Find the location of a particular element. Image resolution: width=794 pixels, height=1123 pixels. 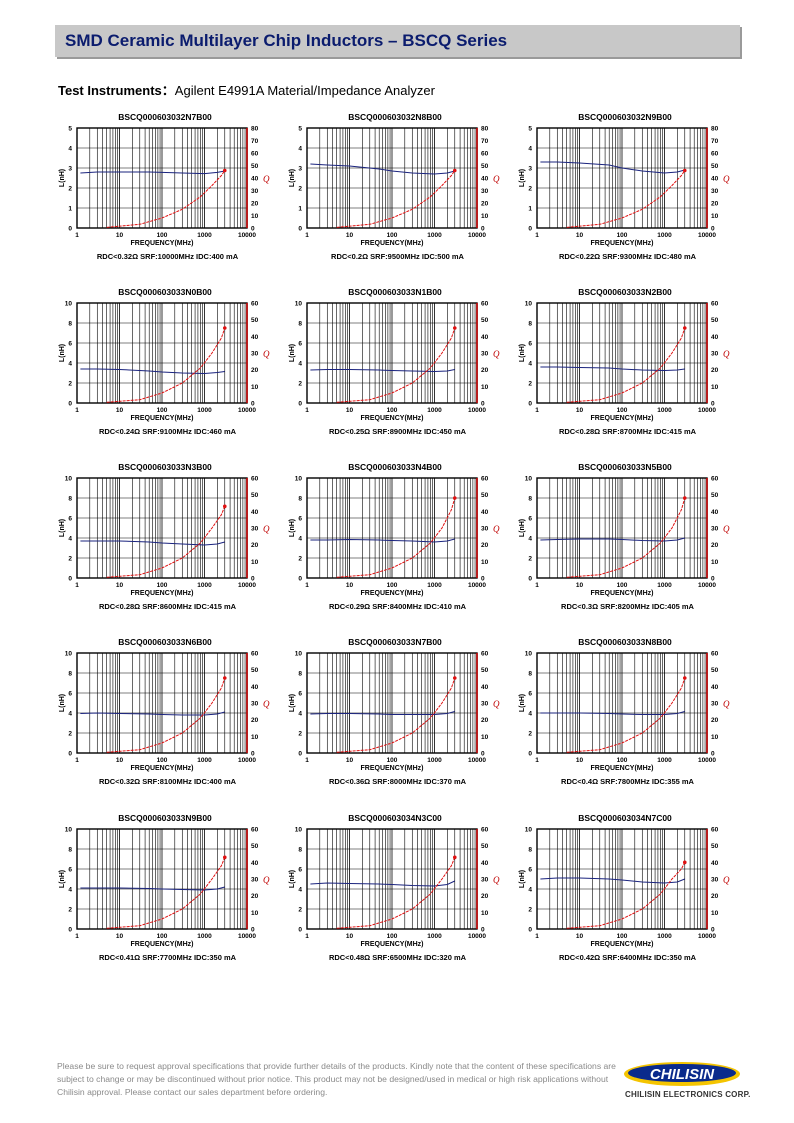

chart-spec-note: RDC<0.32Ω SRF:8100MHz IDC:400 mA is located at coordinates (167, 781).